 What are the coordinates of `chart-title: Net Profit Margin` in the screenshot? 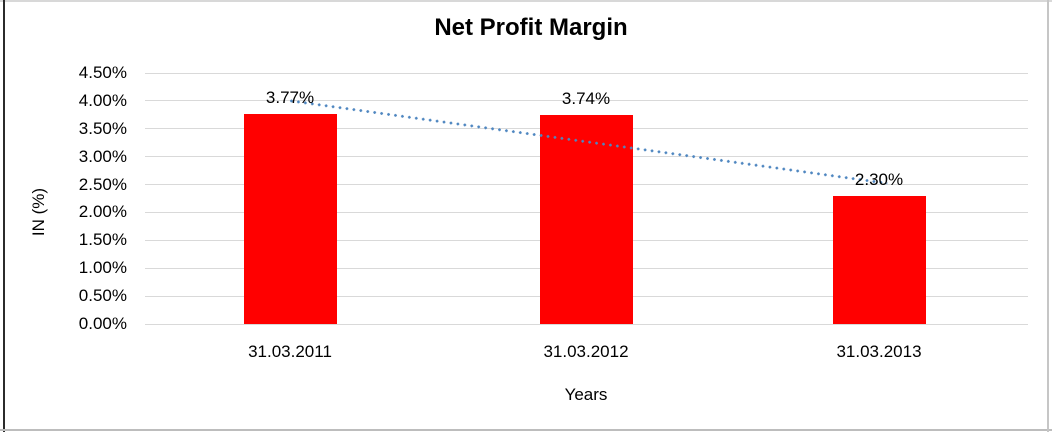 It's located at (531, 27).